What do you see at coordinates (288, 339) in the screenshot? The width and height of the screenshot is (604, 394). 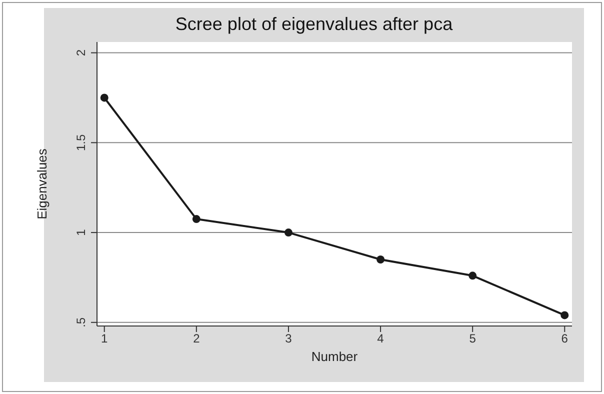 I see `x-tick-label: 3` at bounding box center [288, 339].